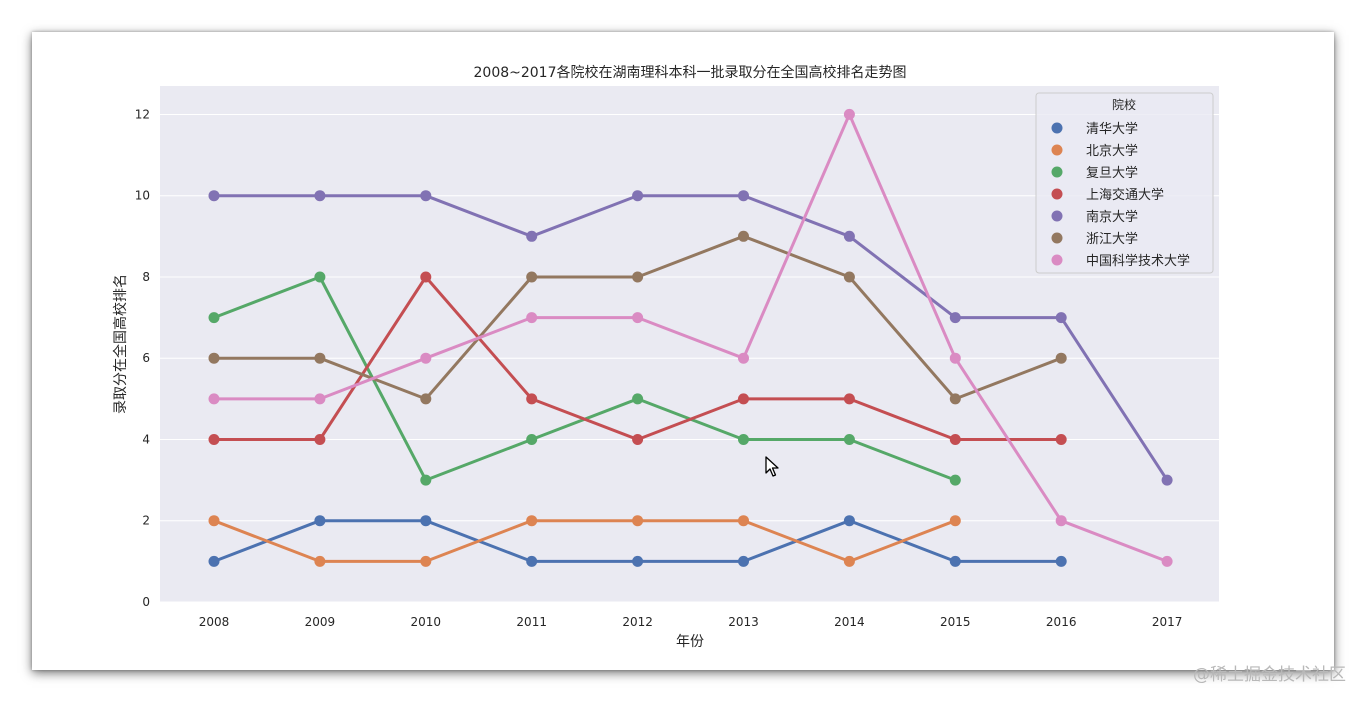 The image size is (1366, 703). I want to click on x-tick-label: 2015, so click(955, 622).